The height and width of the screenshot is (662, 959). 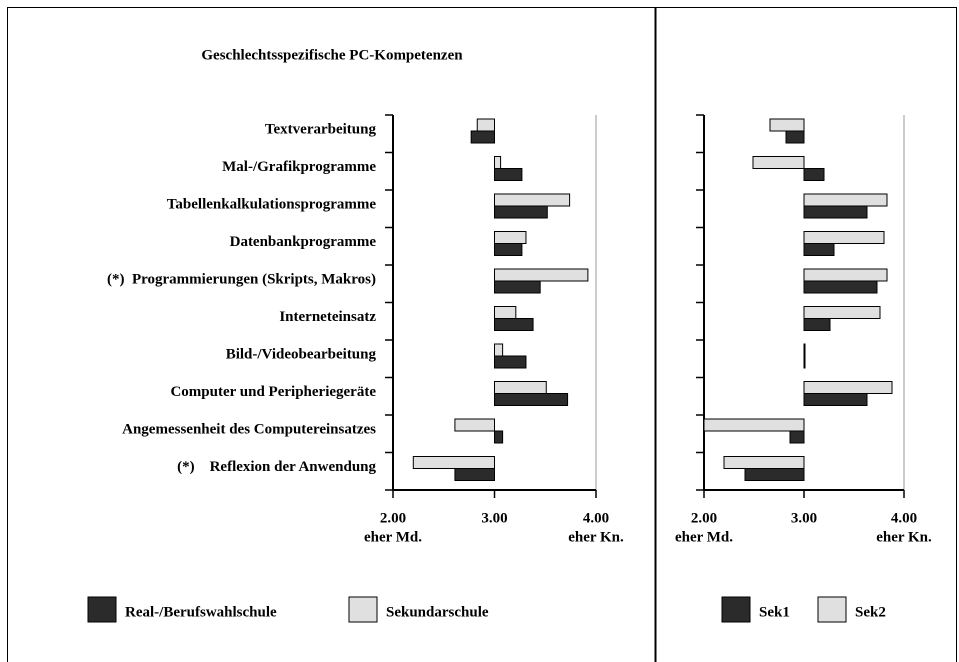 What do you see at coordinates (437, 612) in the screenshot?
I see `legend-label: Sekundarschule` at bounding box center [437, 612].